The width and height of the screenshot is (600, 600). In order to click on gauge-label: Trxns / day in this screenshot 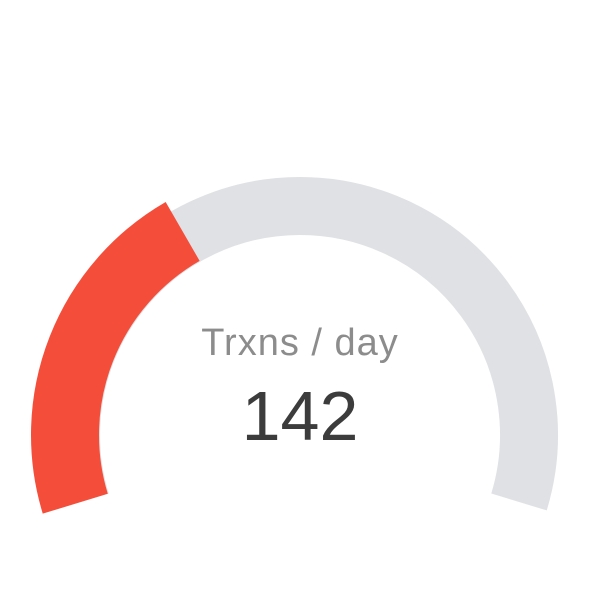, I will do `click(300, 343)`.